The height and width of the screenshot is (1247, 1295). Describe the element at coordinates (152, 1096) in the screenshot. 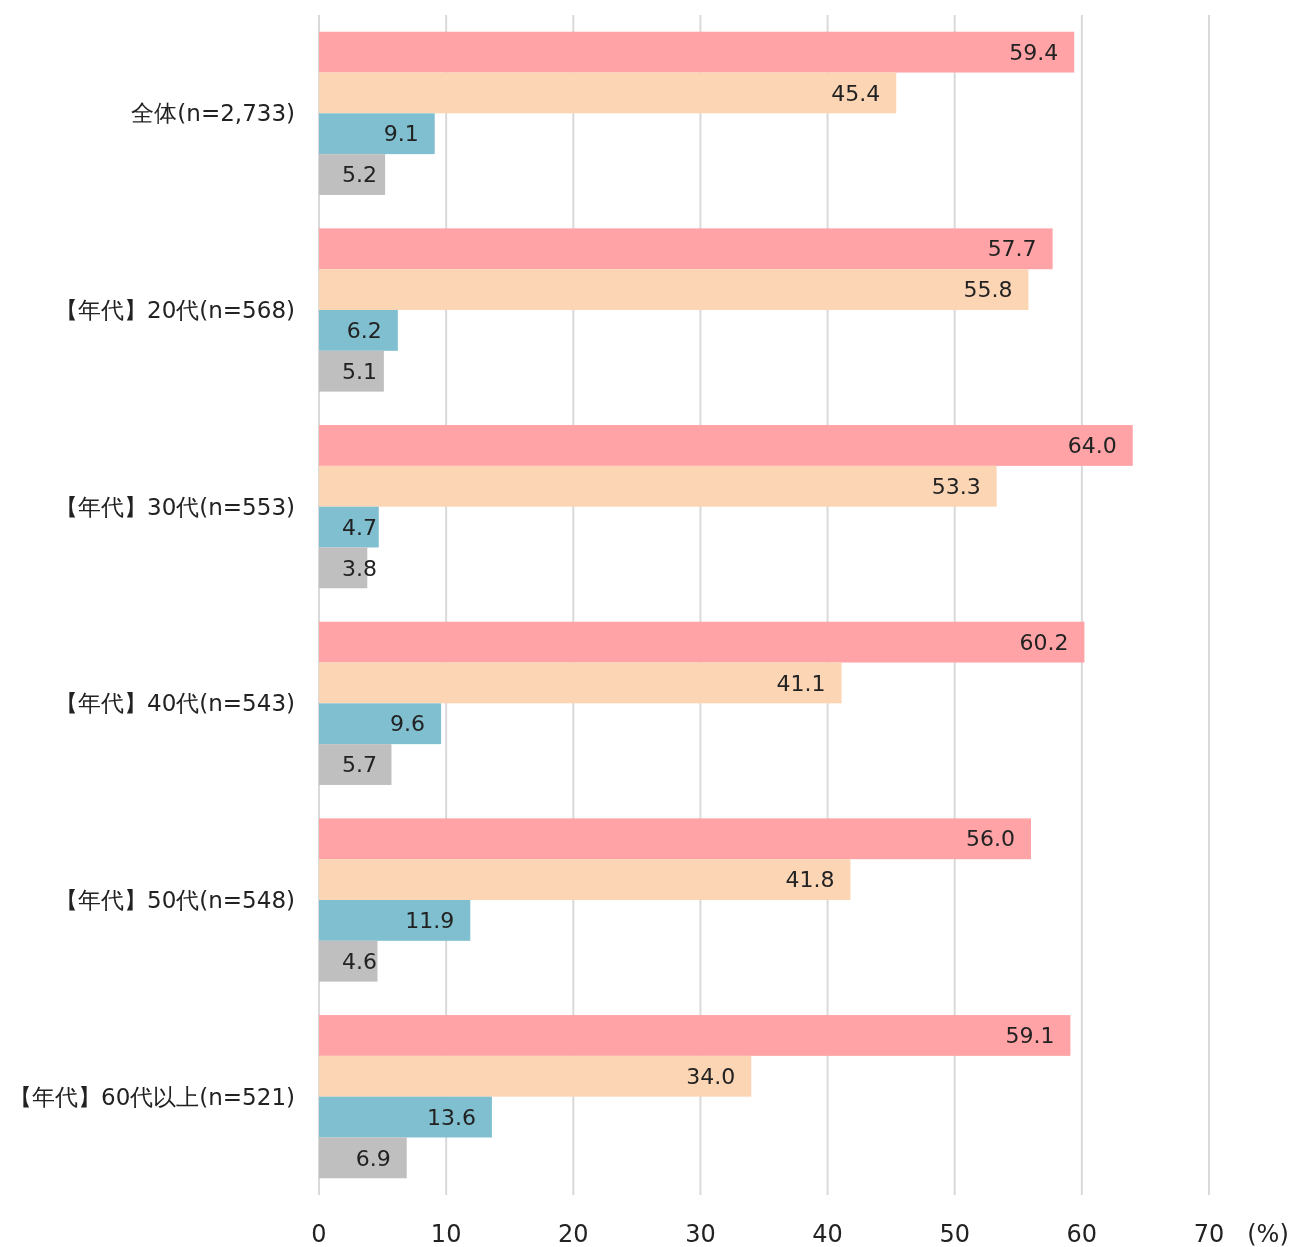

I see `y-tick-label: 【年代】60代以上(n=521)` at that location.